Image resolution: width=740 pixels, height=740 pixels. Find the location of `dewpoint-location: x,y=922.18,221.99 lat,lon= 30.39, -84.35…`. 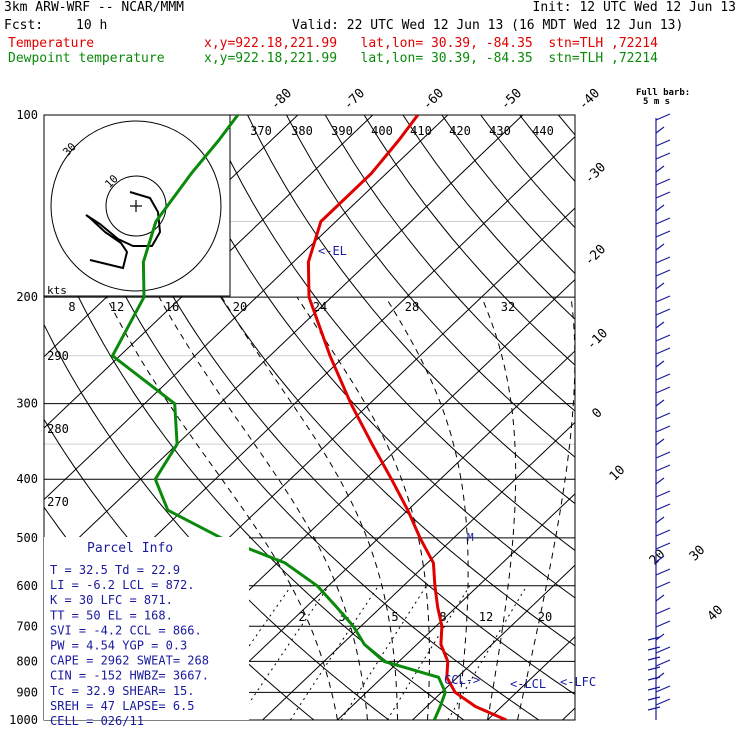

dewpoint-location: x,y=922.18,221.99 lat,lon= 30.39, -84.35… is located at coordinates (431, 58).